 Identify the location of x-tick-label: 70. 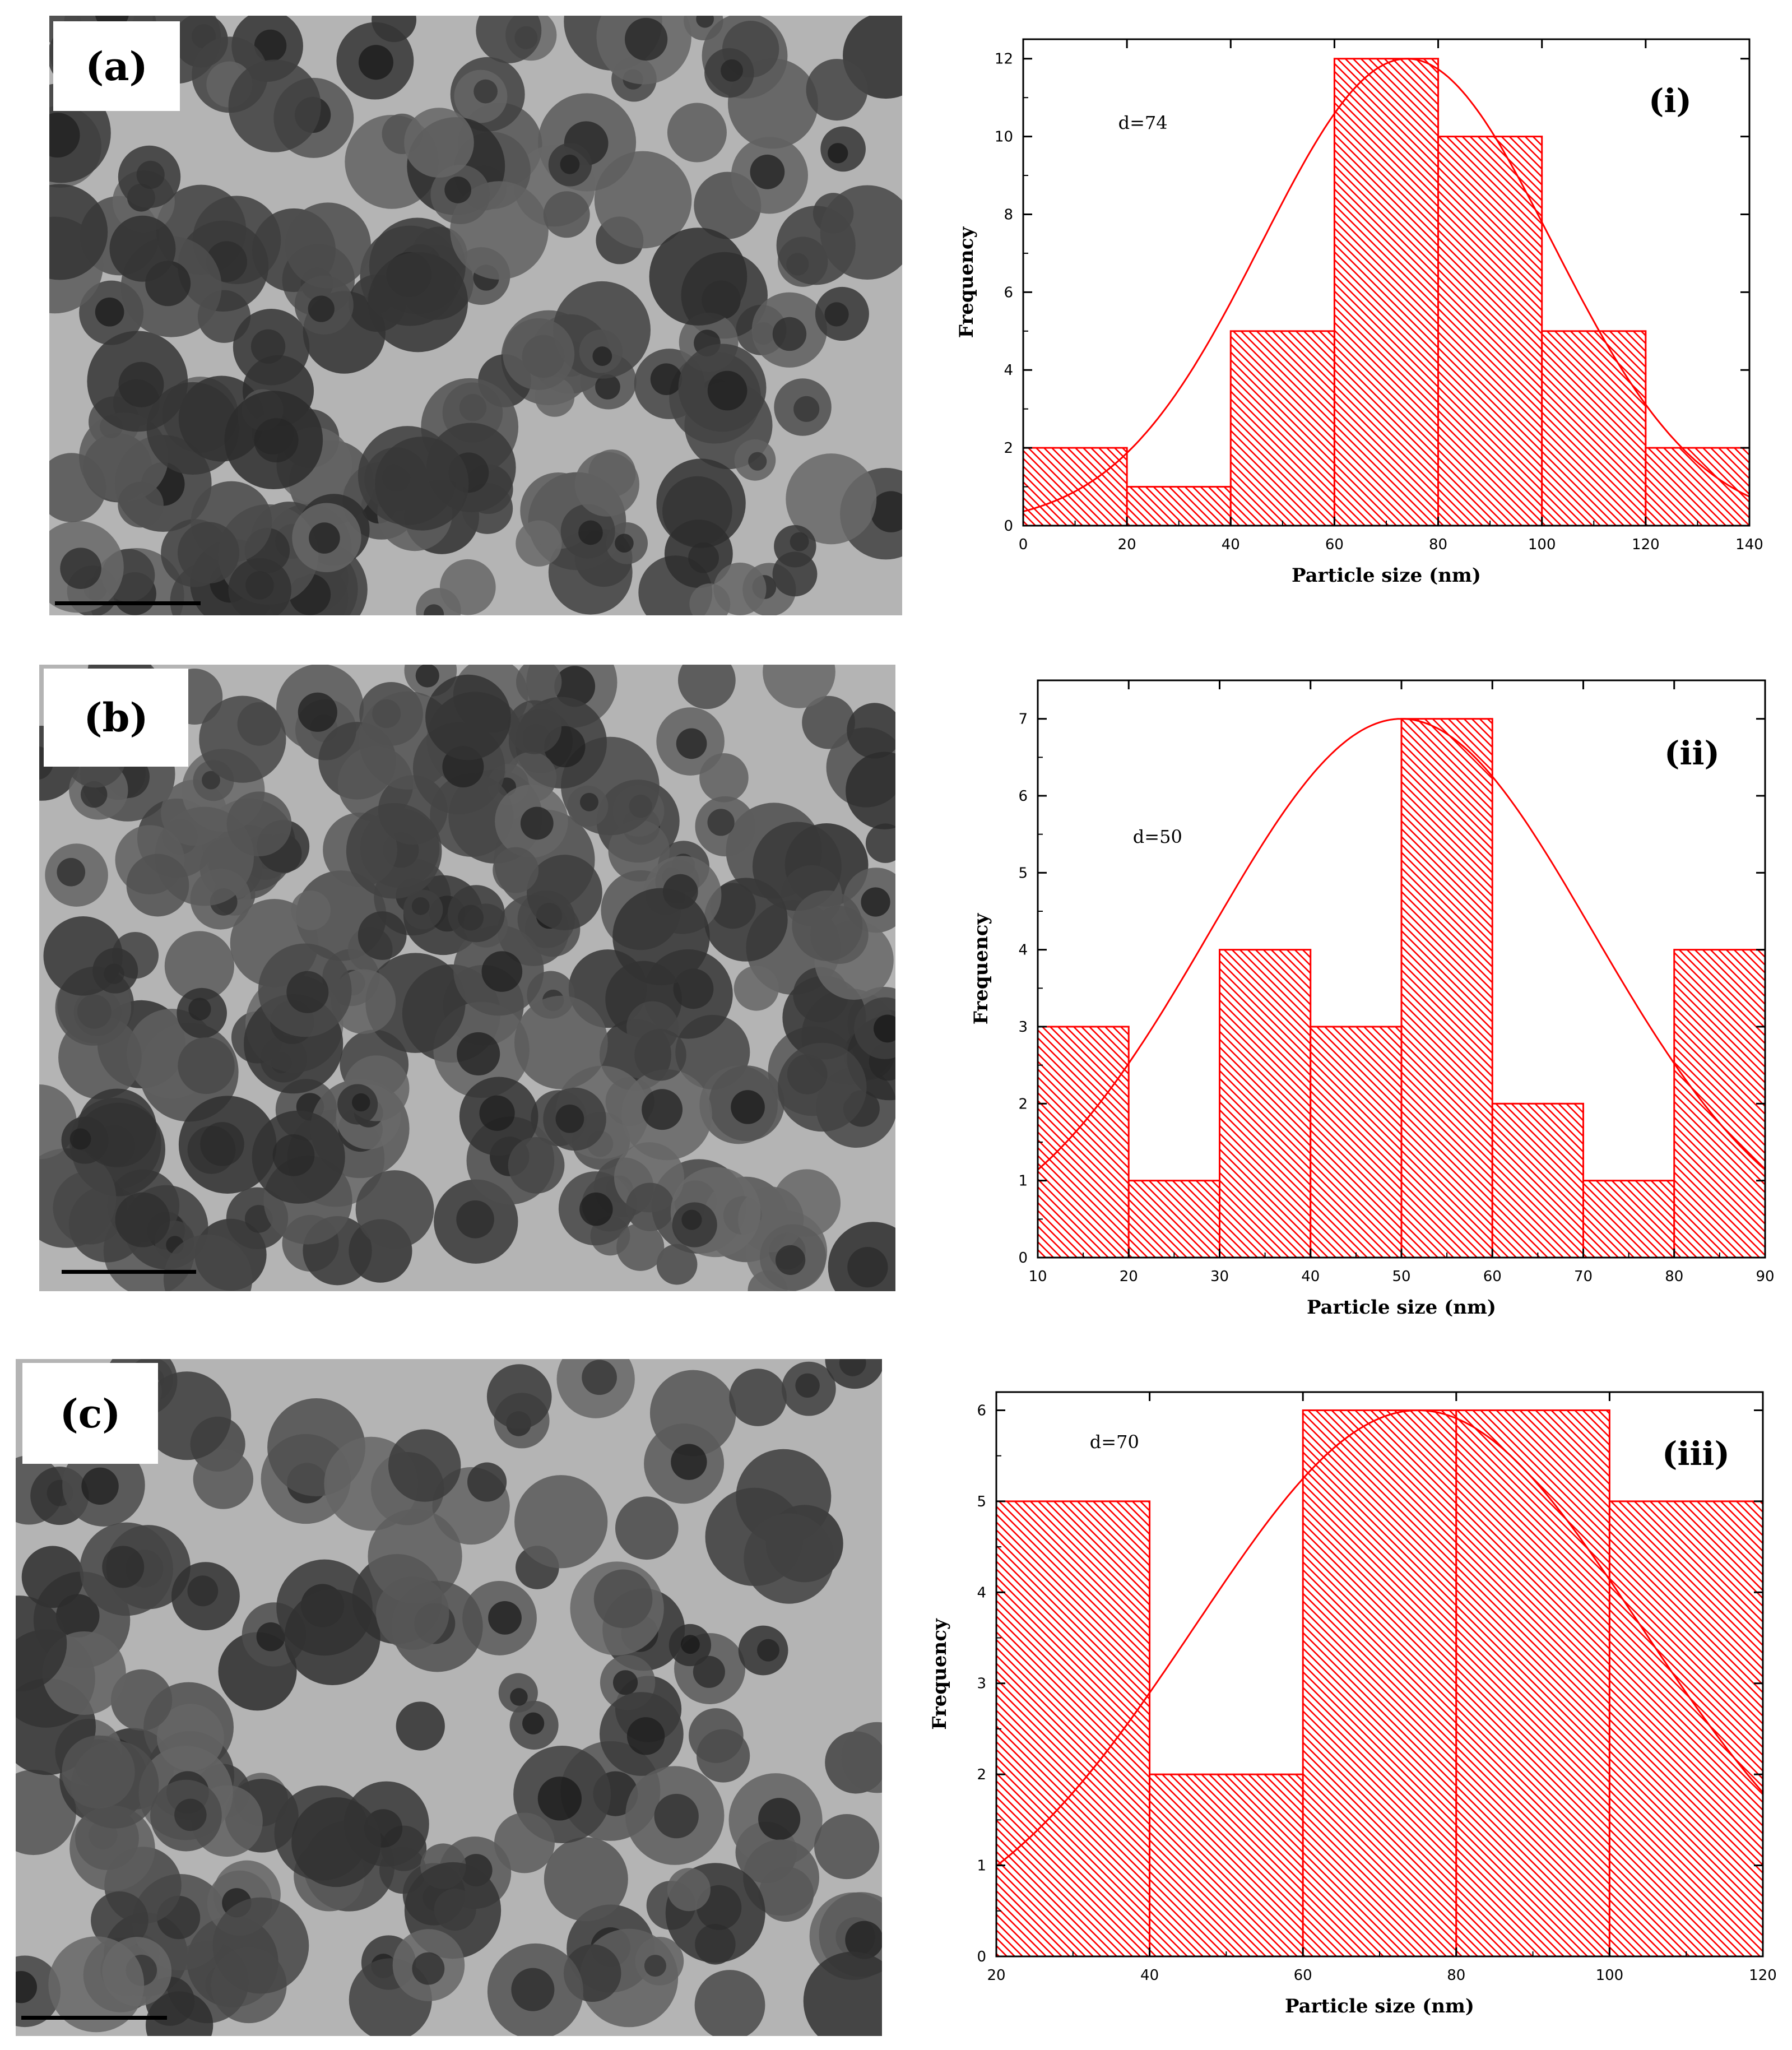
(1583, 1276).